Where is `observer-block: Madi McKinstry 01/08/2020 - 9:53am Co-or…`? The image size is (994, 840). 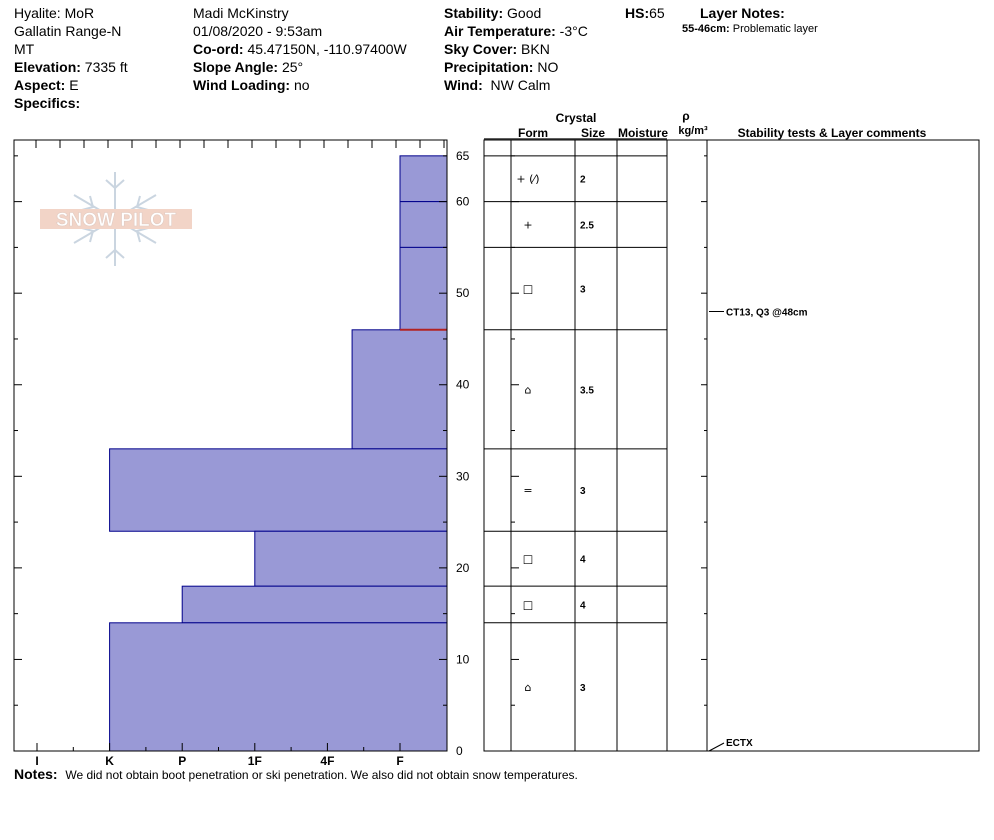 observer-block: Madi McKinstry 01/08/2020 - 9:53am Co-or… is located at coordinates (300, 49).